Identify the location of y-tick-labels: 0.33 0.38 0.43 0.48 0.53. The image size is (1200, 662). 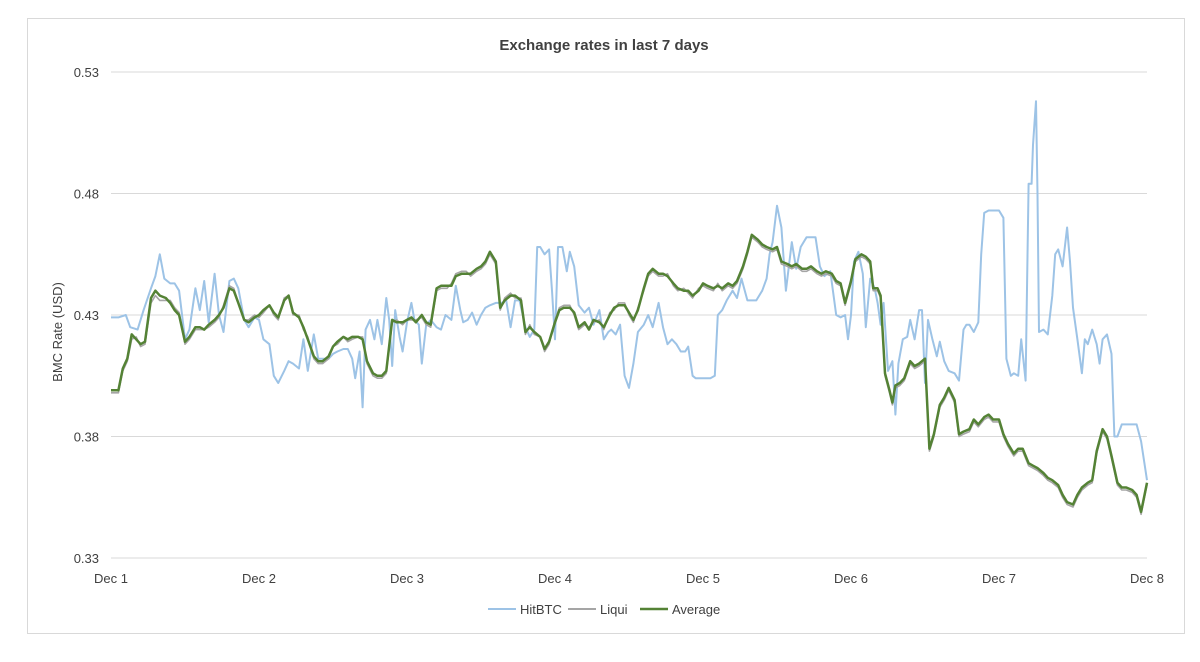
(86, 315).